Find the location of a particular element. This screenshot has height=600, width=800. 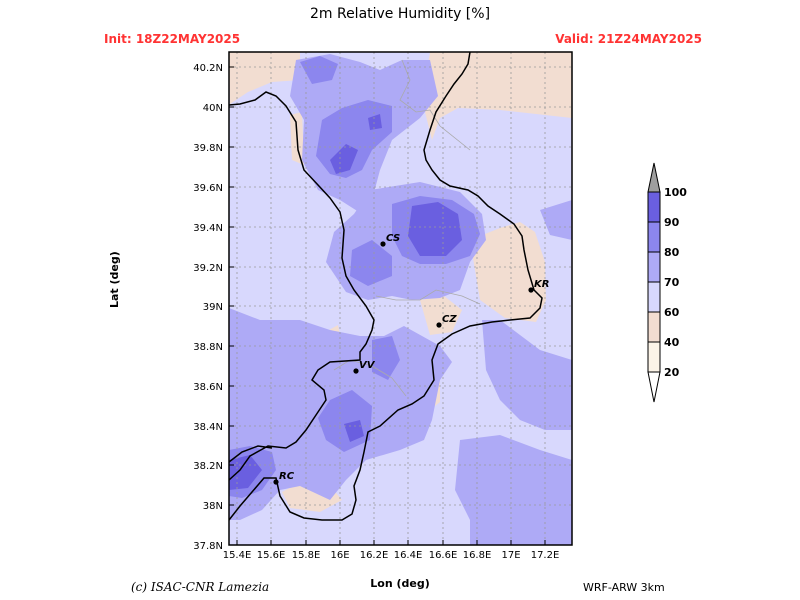

city-label-vv: VV is located at coordinates (367, 365).